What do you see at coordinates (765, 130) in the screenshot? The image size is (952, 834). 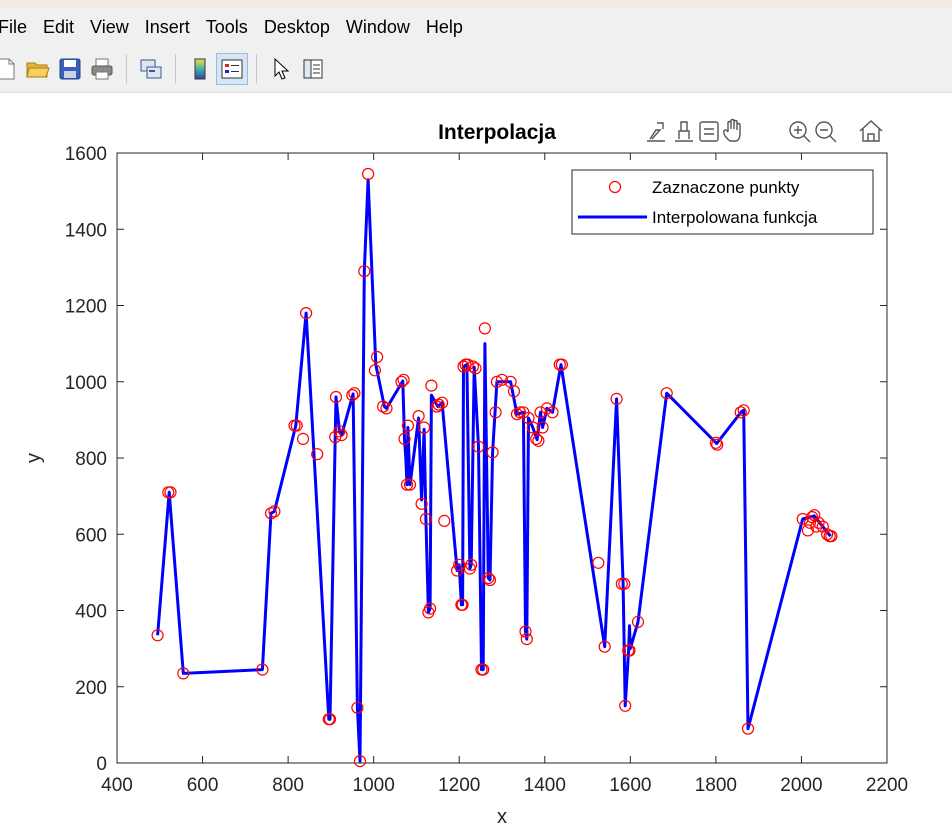 I see `axes-toolbar` at bounding box center [765, 130].